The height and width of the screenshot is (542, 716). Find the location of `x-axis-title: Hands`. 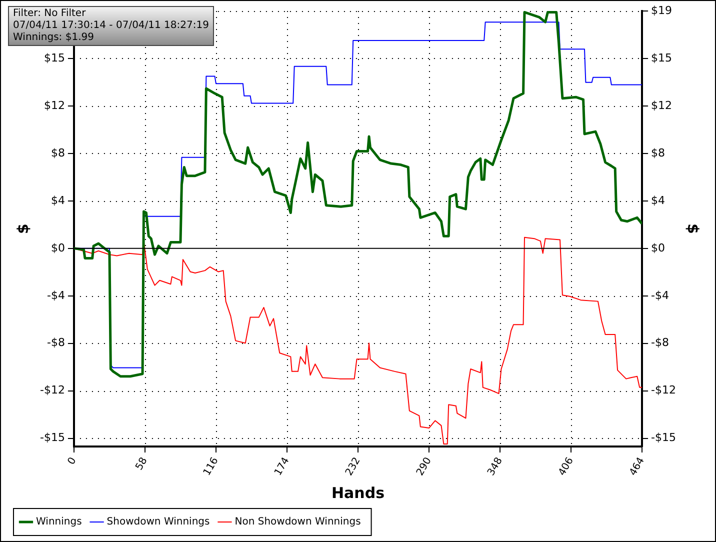

x-axis-title: Hands is located at coordinates (358, 493).